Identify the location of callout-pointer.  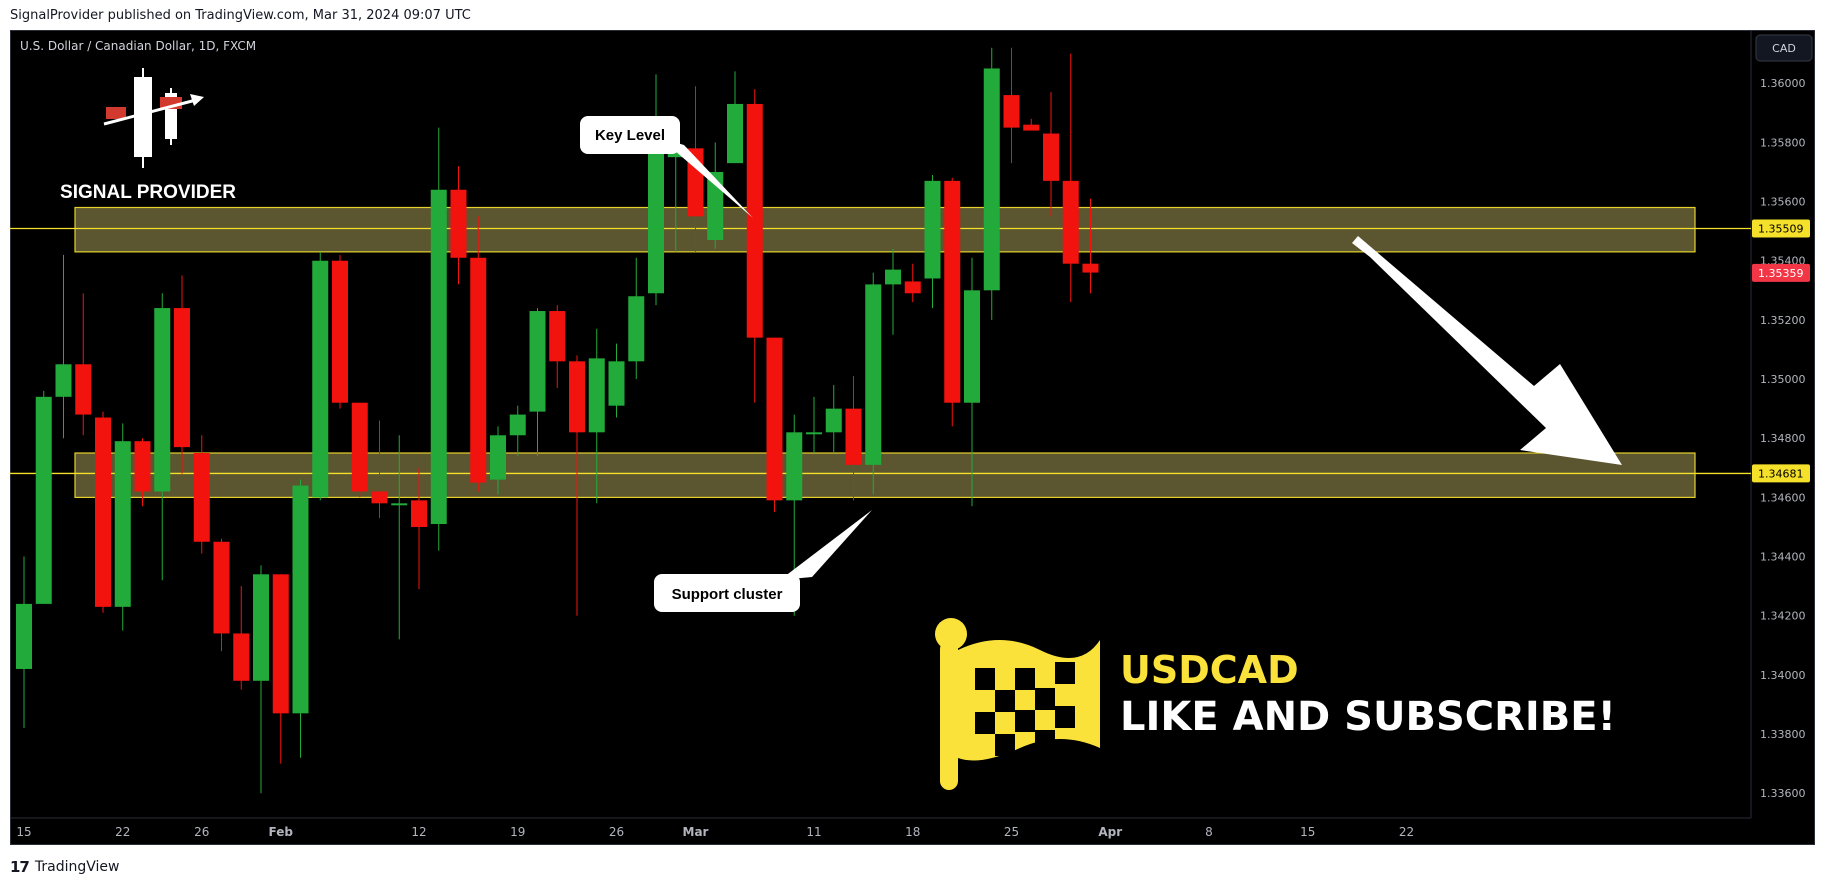
(826, 545).